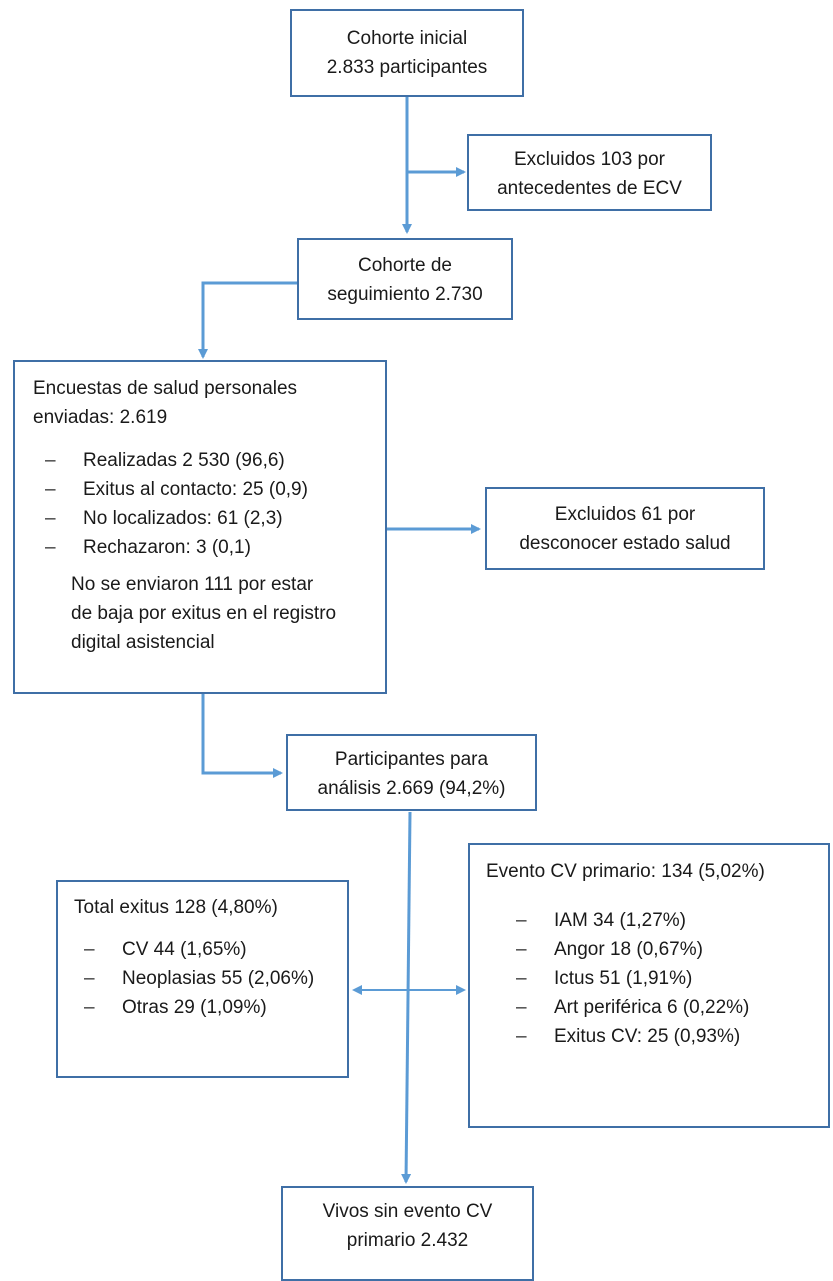  What do you see at coordinates (589, 172) in the screenshot?
I see `excluidos-ecv-box: Excluidos 103 por antecedentes de ECV` at bounding box center [589, 172].